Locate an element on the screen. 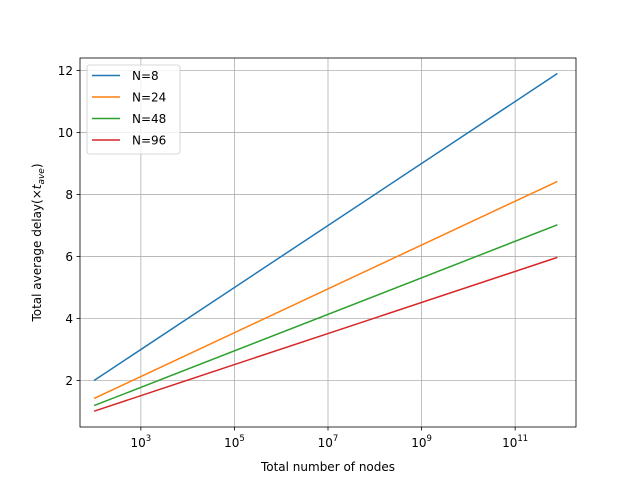 This screenshot has height=480, width=640. legend-box is located at coordinates (133, 109).